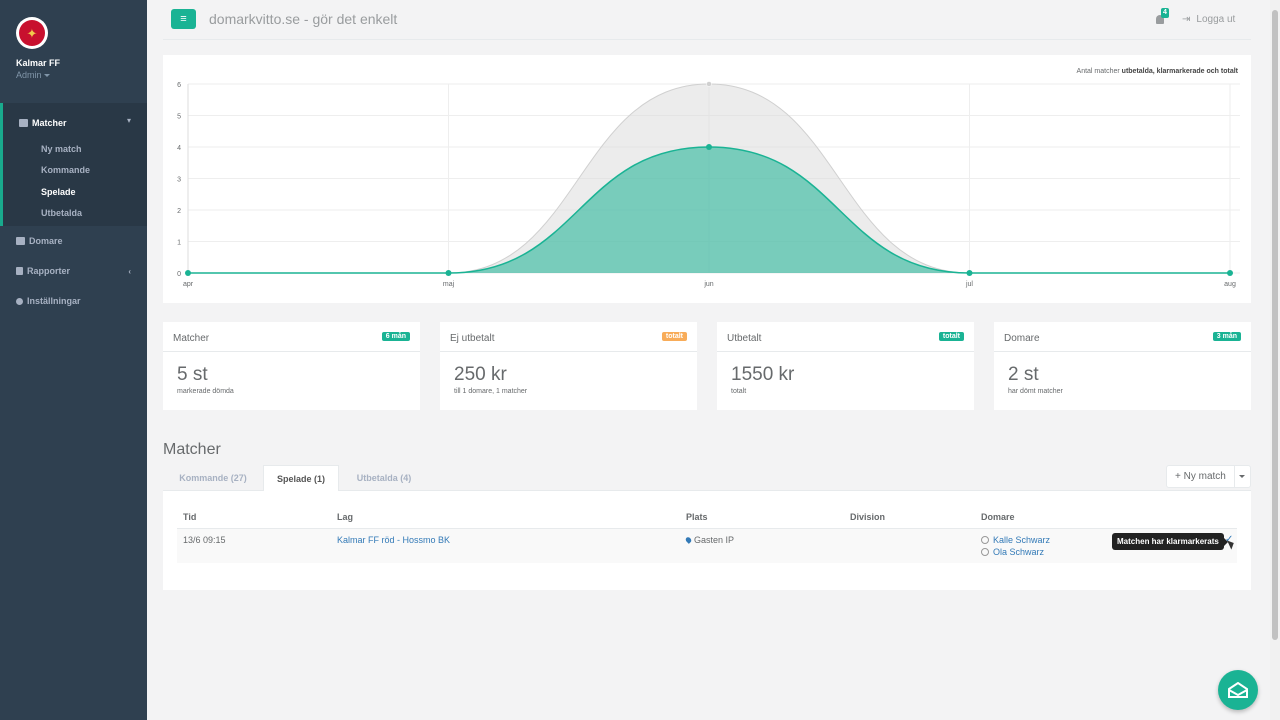 The image size is (1280, 720). Describe the element at coordinates (480, 374) in the screenshot. I see `widget-value: 250 kr` at that location.